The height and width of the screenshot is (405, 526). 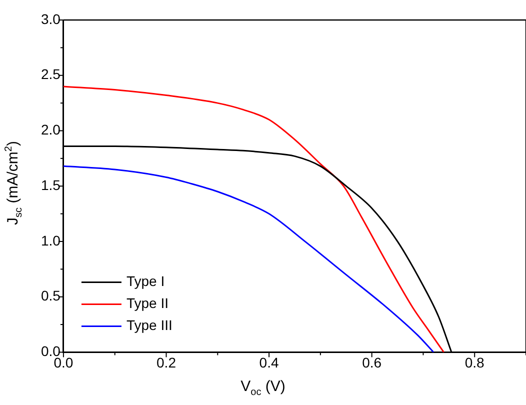 What do you see at coordinates (50, 240) in the screenshot?
I see `y-tick-label: 1.0` at bounding box center [50, 240].